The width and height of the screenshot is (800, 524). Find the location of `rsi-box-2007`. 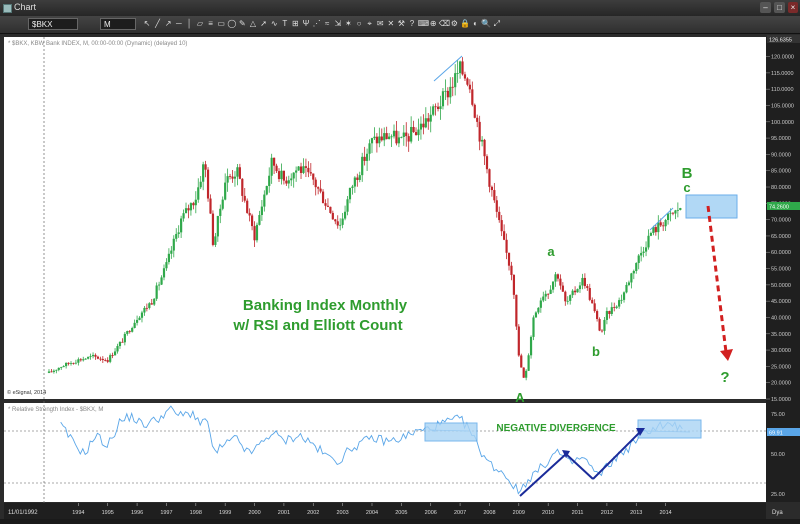

rsi-box-2007 is located at coordinates (451, 432).